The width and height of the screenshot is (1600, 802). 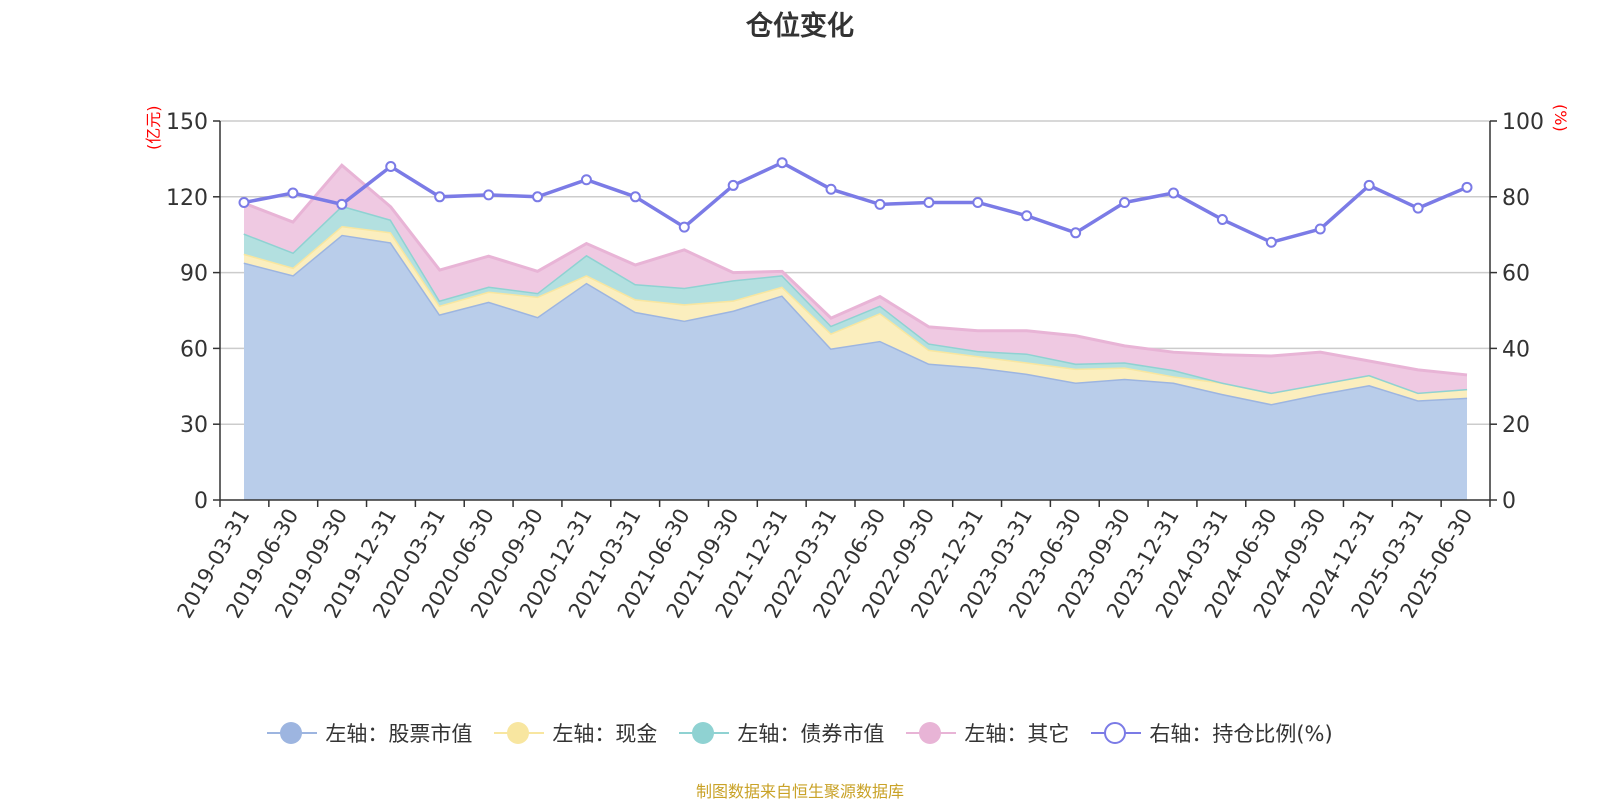 What do you see at coordinates (1560, 118) in the screenshot?
I see `right-axis-unit: (%)` at bounding box center [1560, 118].